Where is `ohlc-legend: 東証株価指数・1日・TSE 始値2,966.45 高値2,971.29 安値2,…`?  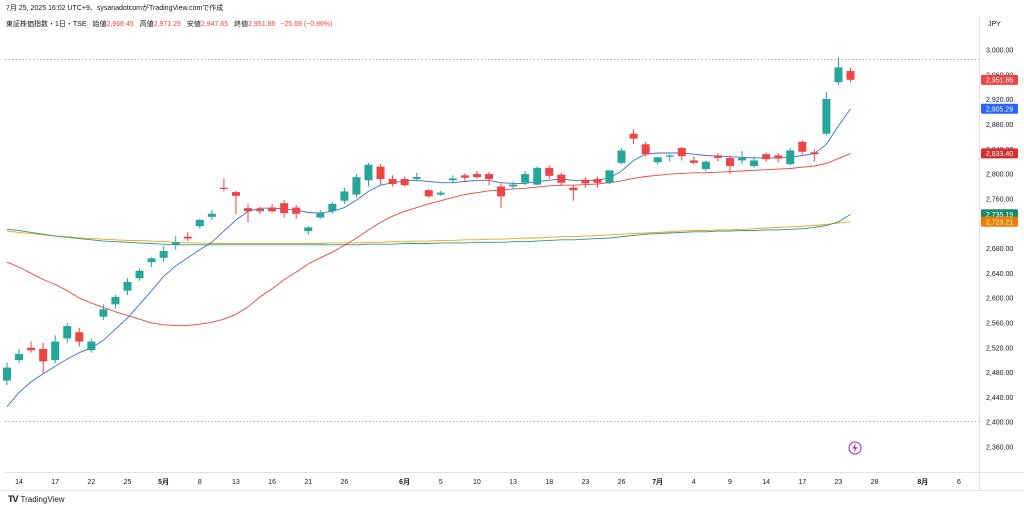 ohlc-legend: 東証株価指数・1日・TSE 始値2,966.45 高値2,971.29 安値2,… is located at coordinates (169, 24).